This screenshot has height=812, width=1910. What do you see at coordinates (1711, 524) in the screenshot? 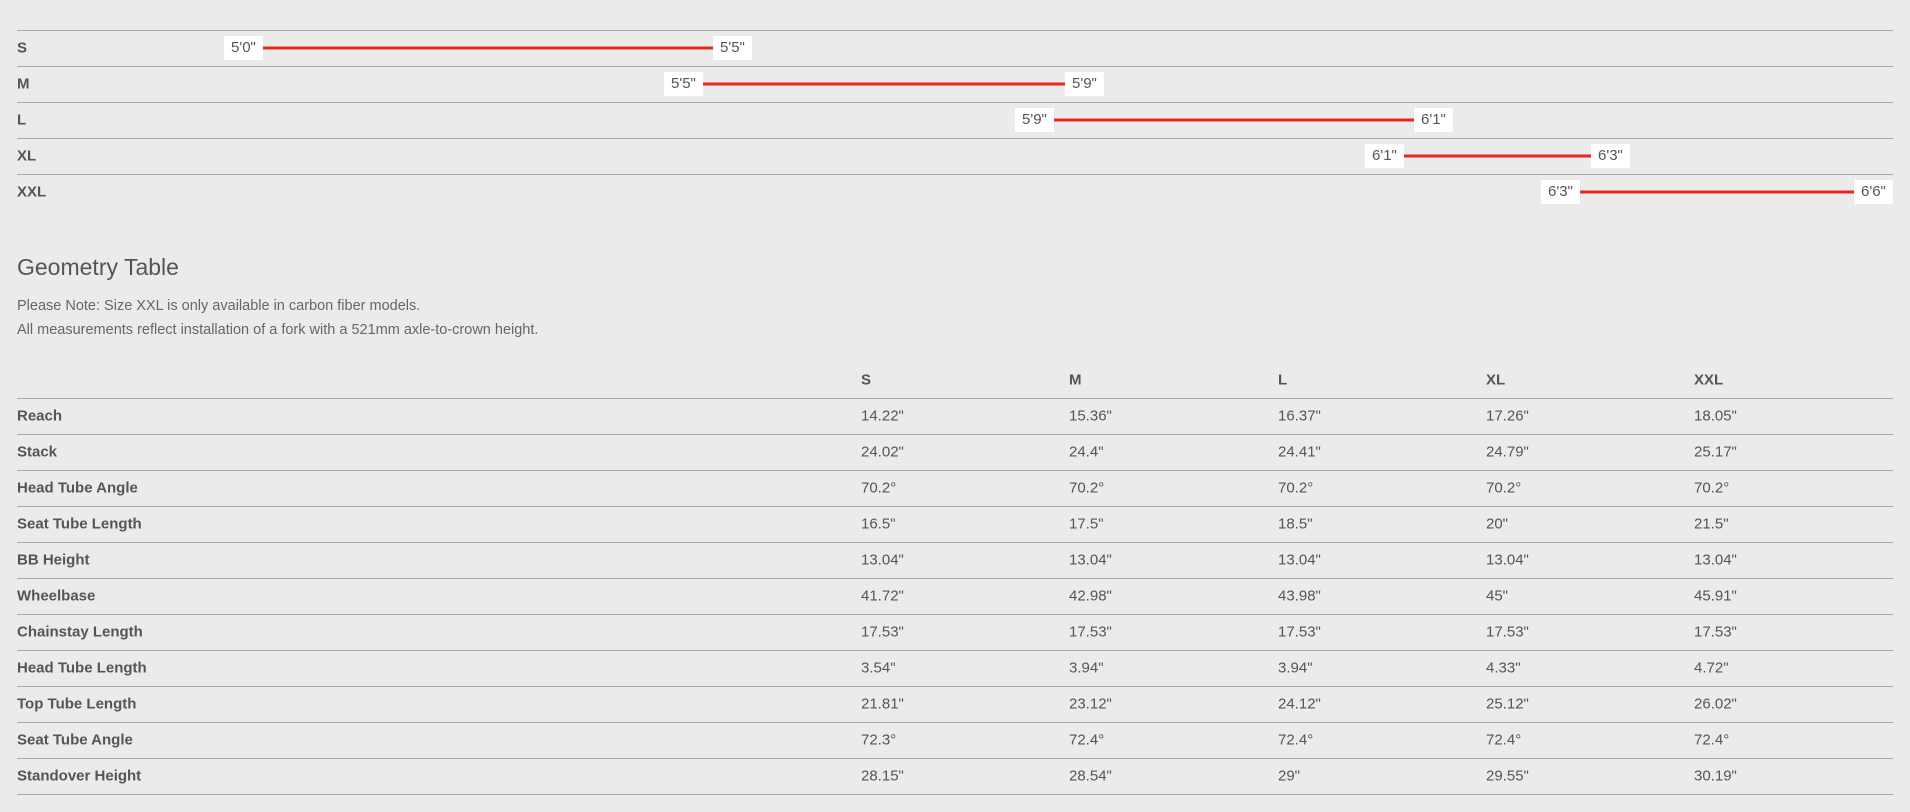
I see `cell: 21.5"` at bounding box center [1711, 524].